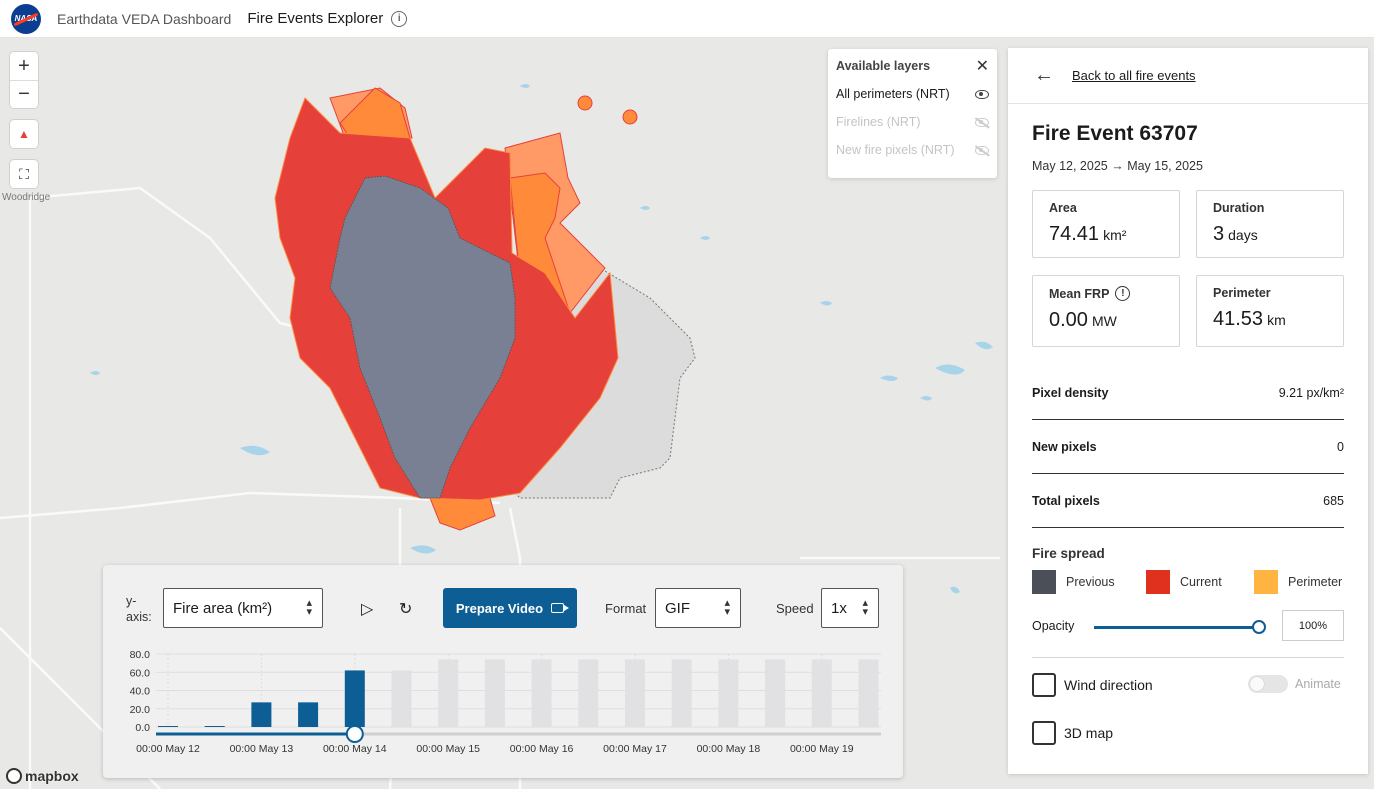 This screenshot has height=789, width=1374. I want to click on layer-label: New fire pixels (NRT), so click(895, 150).